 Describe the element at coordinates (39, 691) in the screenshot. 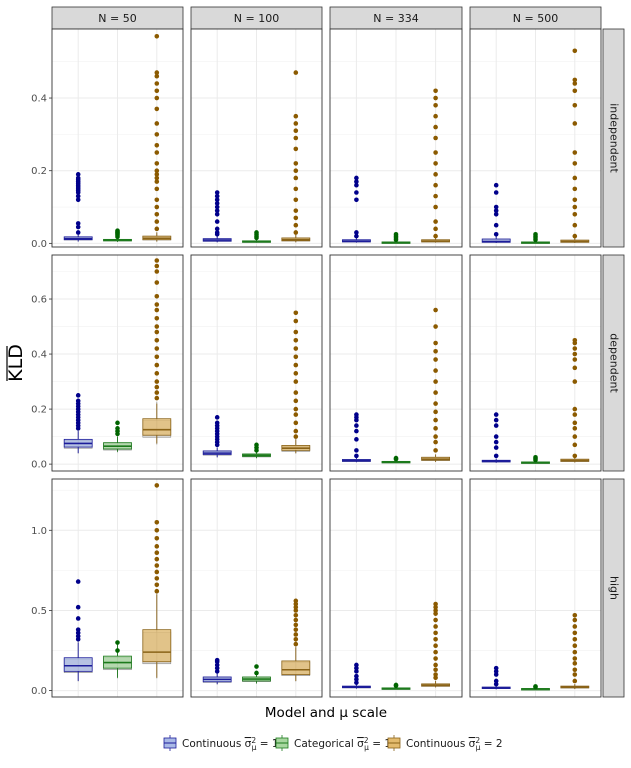

I see `y-tick-label: 0.0` at that location.